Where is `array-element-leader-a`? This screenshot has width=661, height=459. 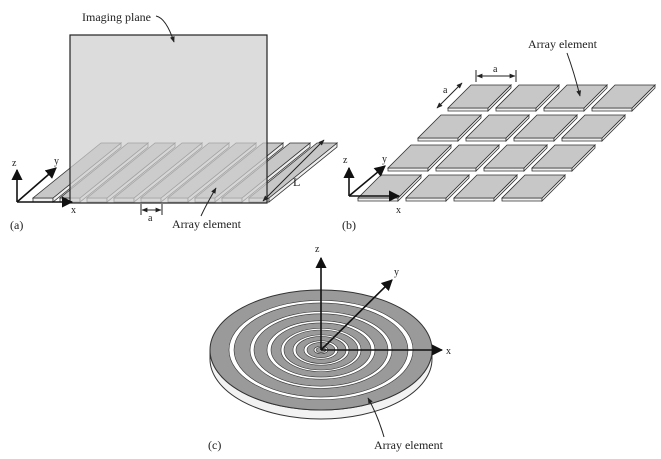 array-element-leader-a is located at coordinates (208, 202).